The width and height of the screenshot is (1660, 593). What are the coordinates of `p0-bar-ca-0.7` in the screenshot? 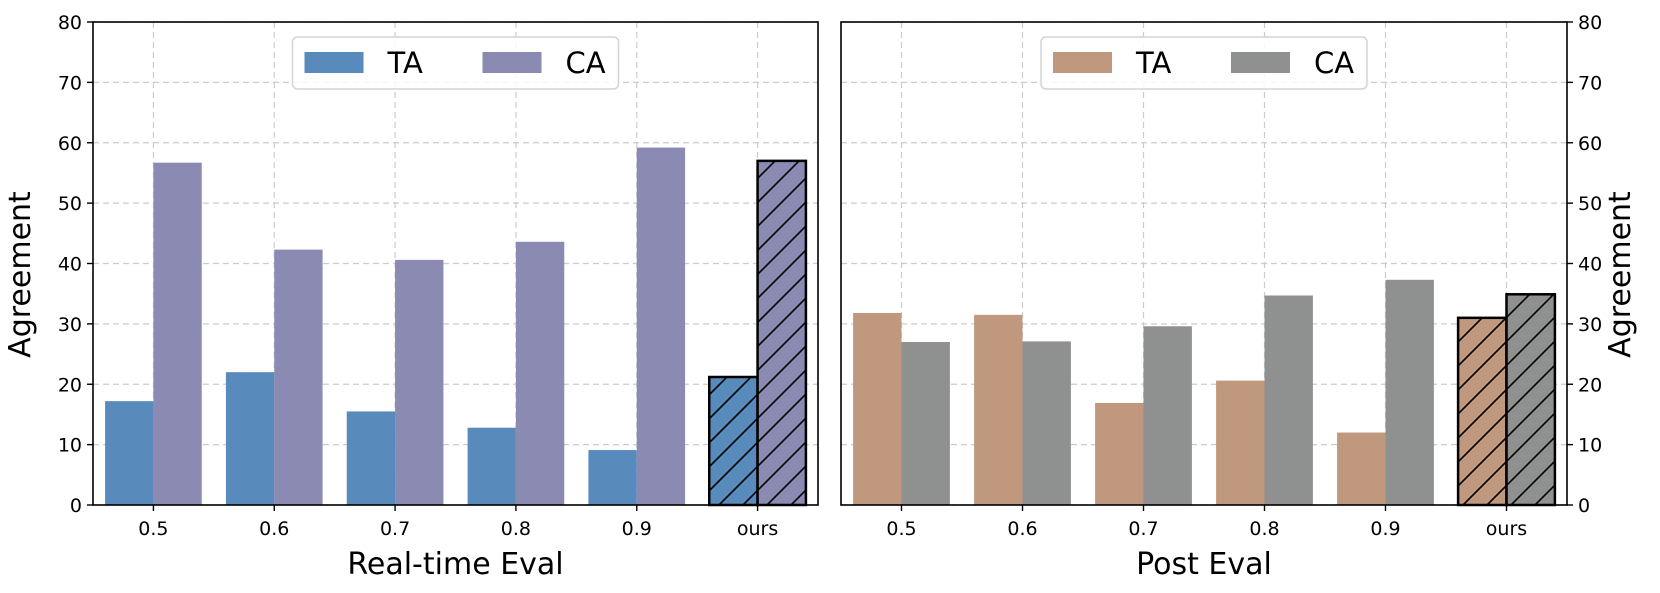 It's located at (419, 382).